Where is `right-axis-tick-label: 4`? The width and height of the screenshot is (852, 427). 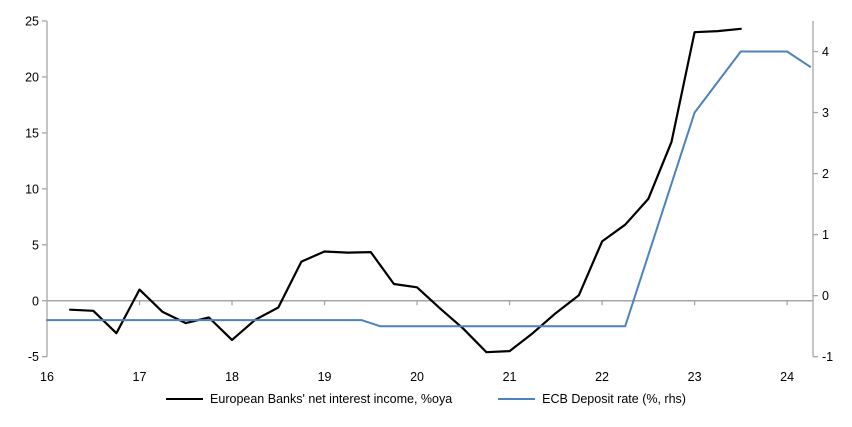
right-axis-tick-label: 4 is located at coordinates (825, 52).